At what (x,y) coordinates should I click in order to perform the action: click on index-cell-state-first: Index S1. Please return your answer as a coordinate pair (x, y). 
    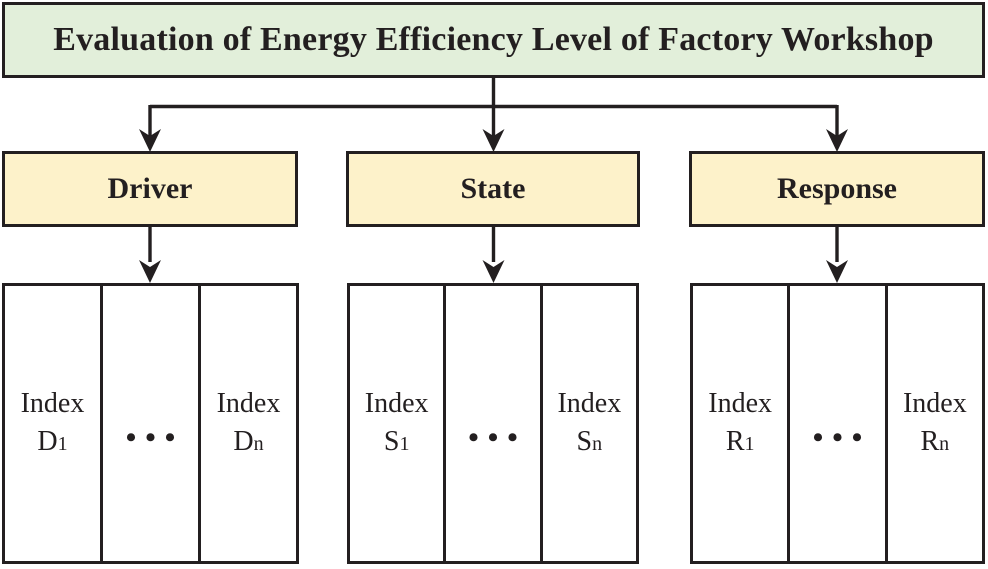
    Looking at the image, I should click on (396, 423).